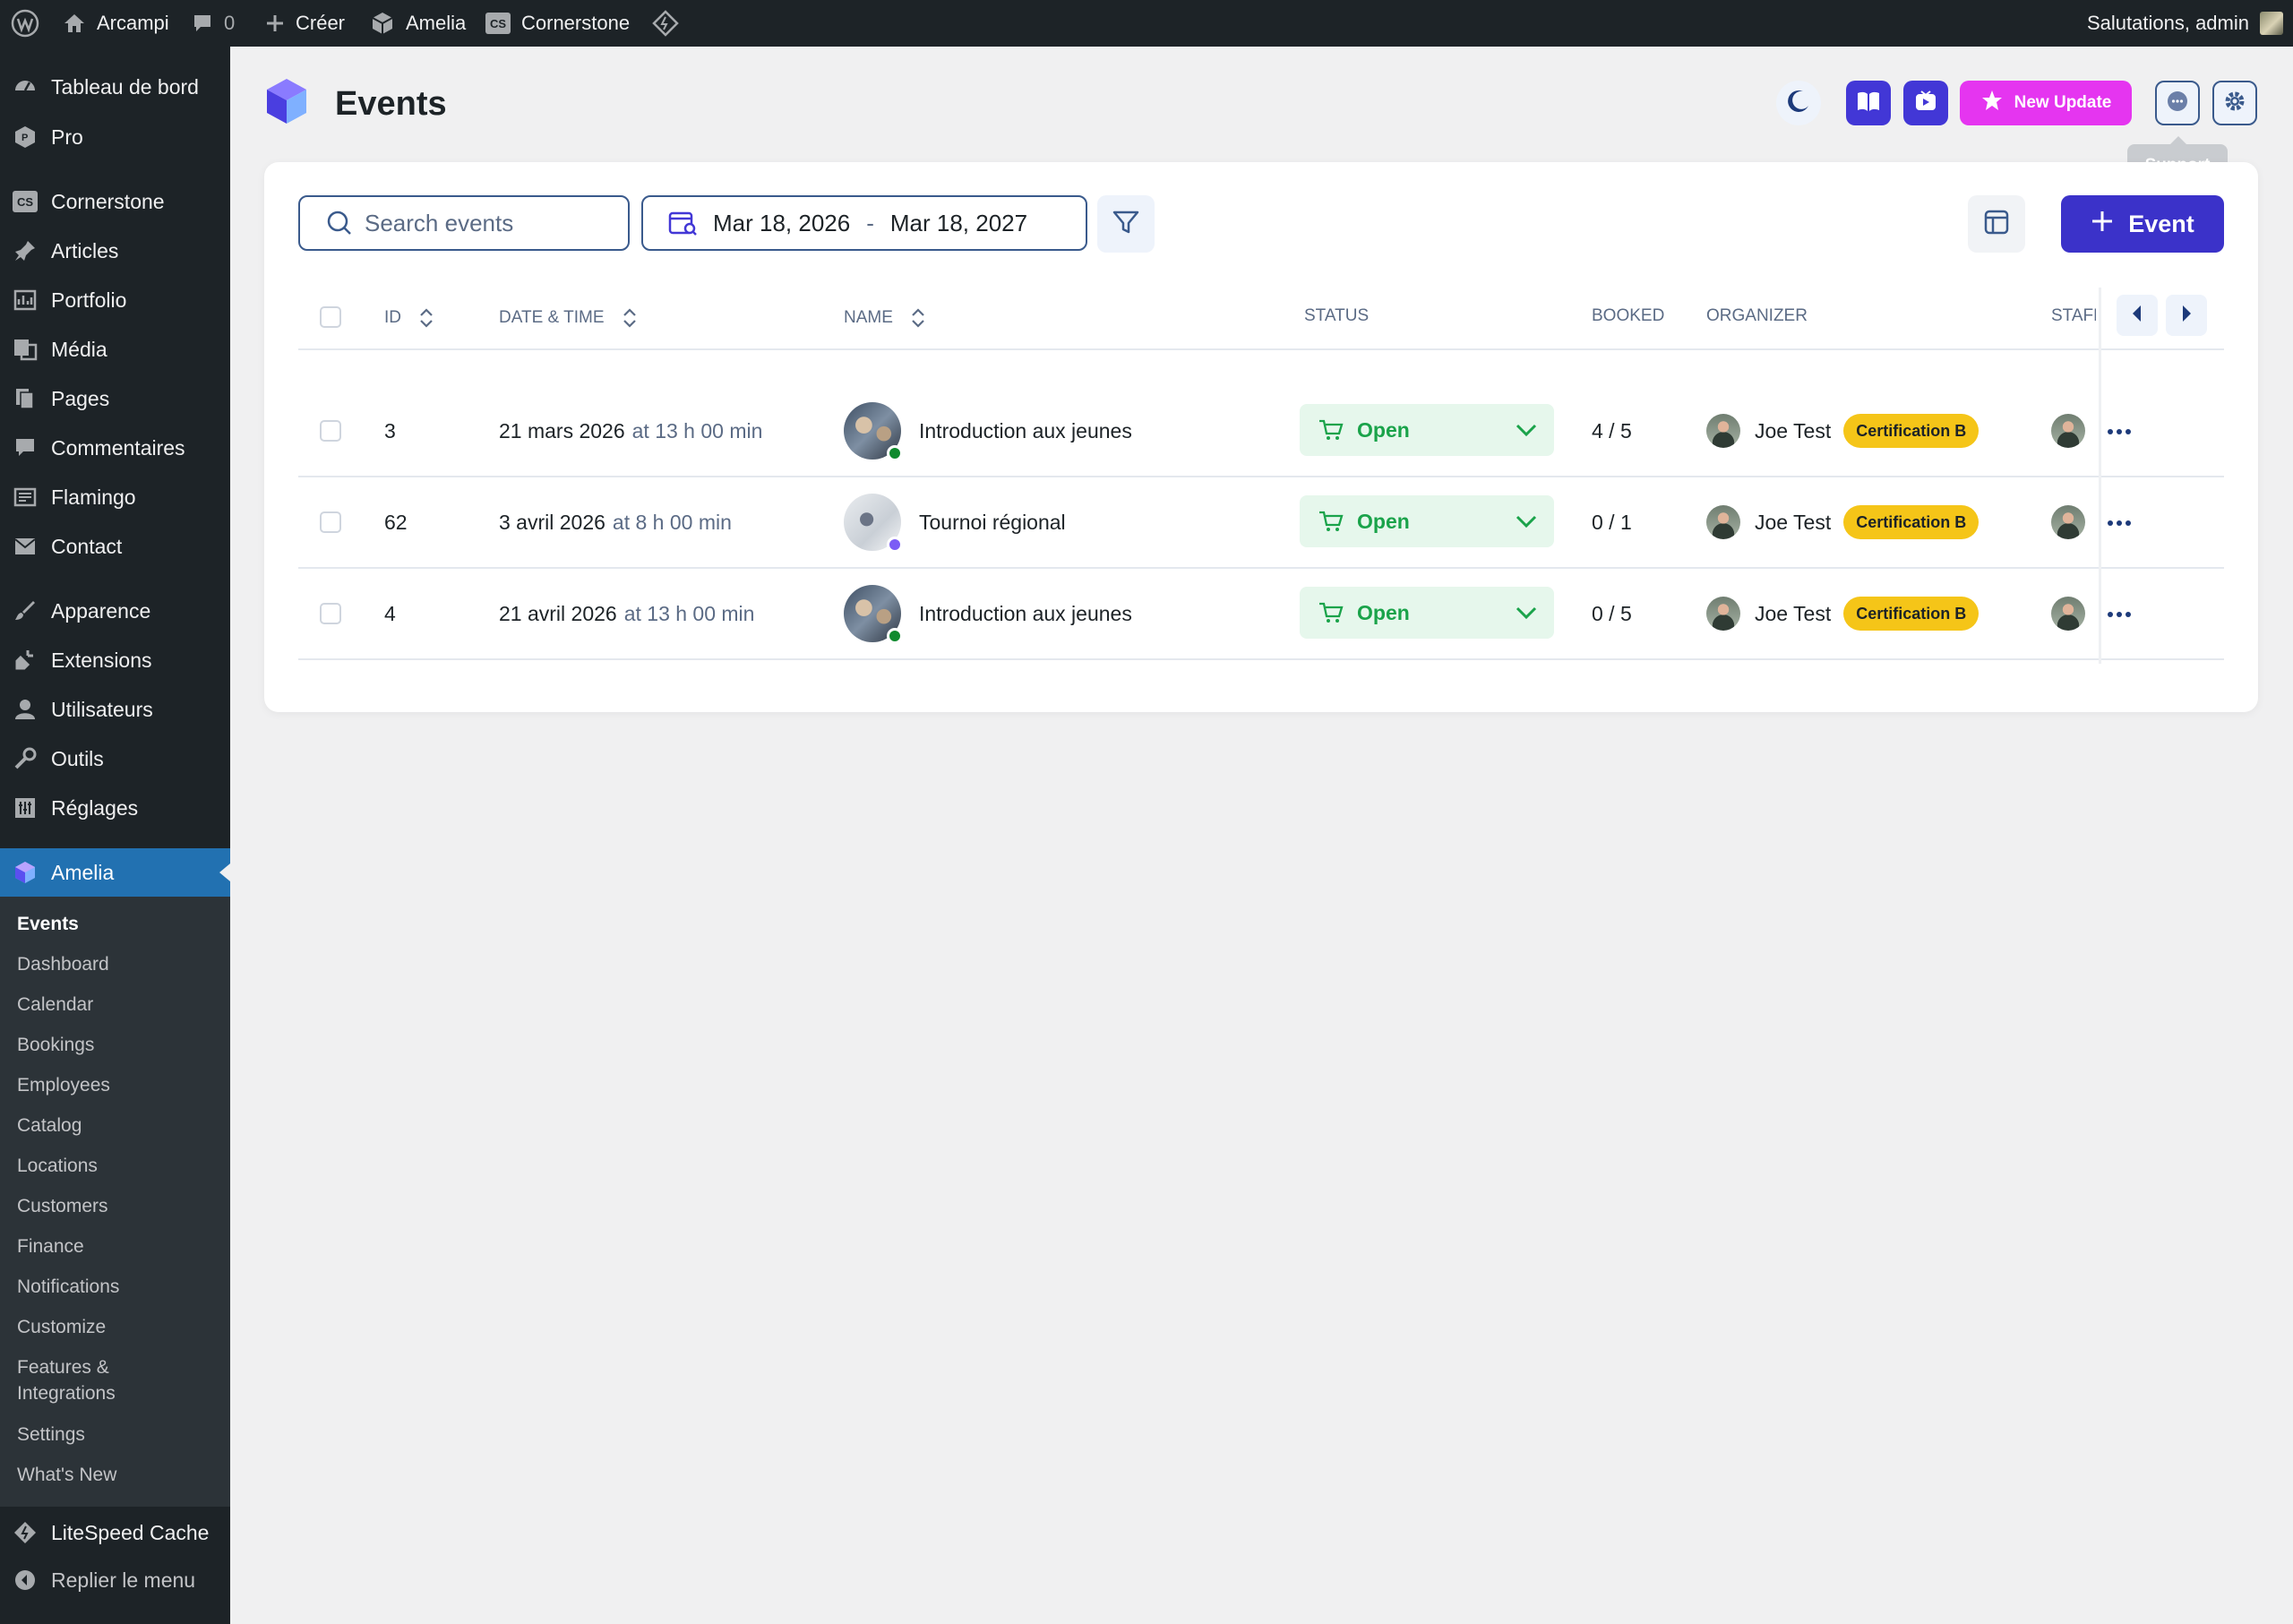  Describe the element at coordinates (115, 1532) in the screenshot. I see `sidebar-item-litespeed: LiteSpeed Cache` at that location.